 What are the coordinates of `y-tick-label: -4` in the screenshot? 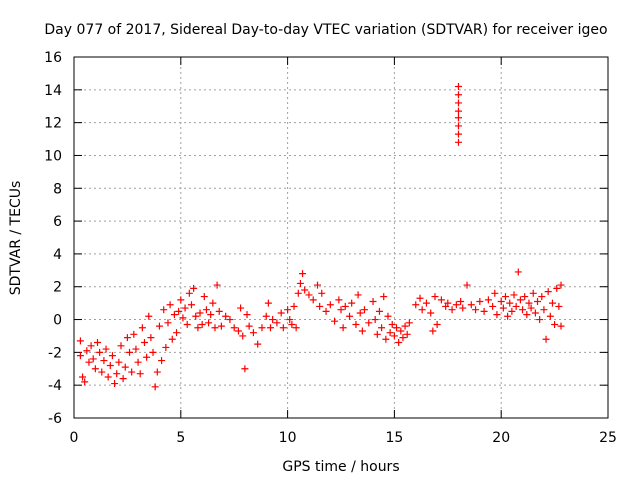 It's located at (55, 386).